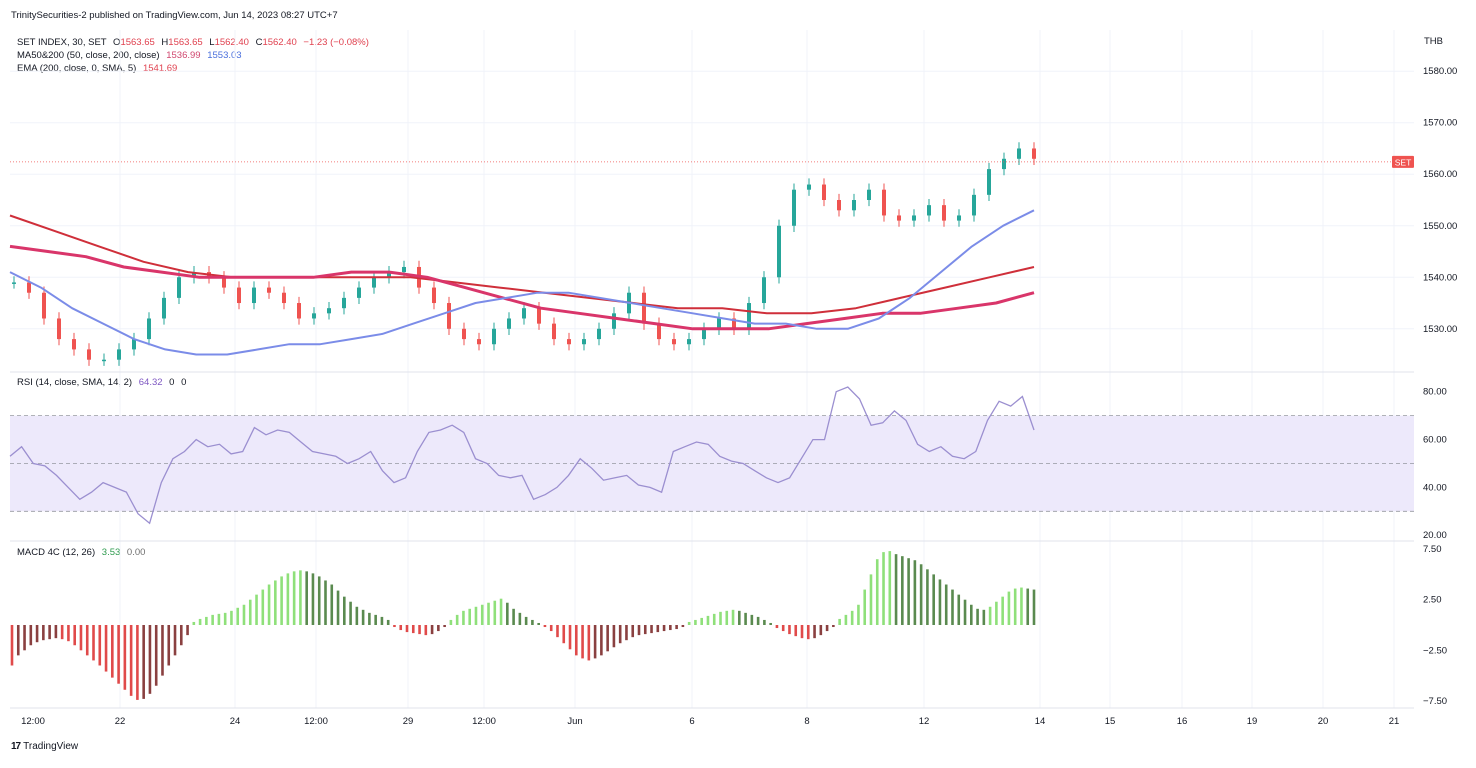 The height and width of the screenshot is (768, 1476). I want to click on price-axis-tick: 1530.00, so click(1440, 329).